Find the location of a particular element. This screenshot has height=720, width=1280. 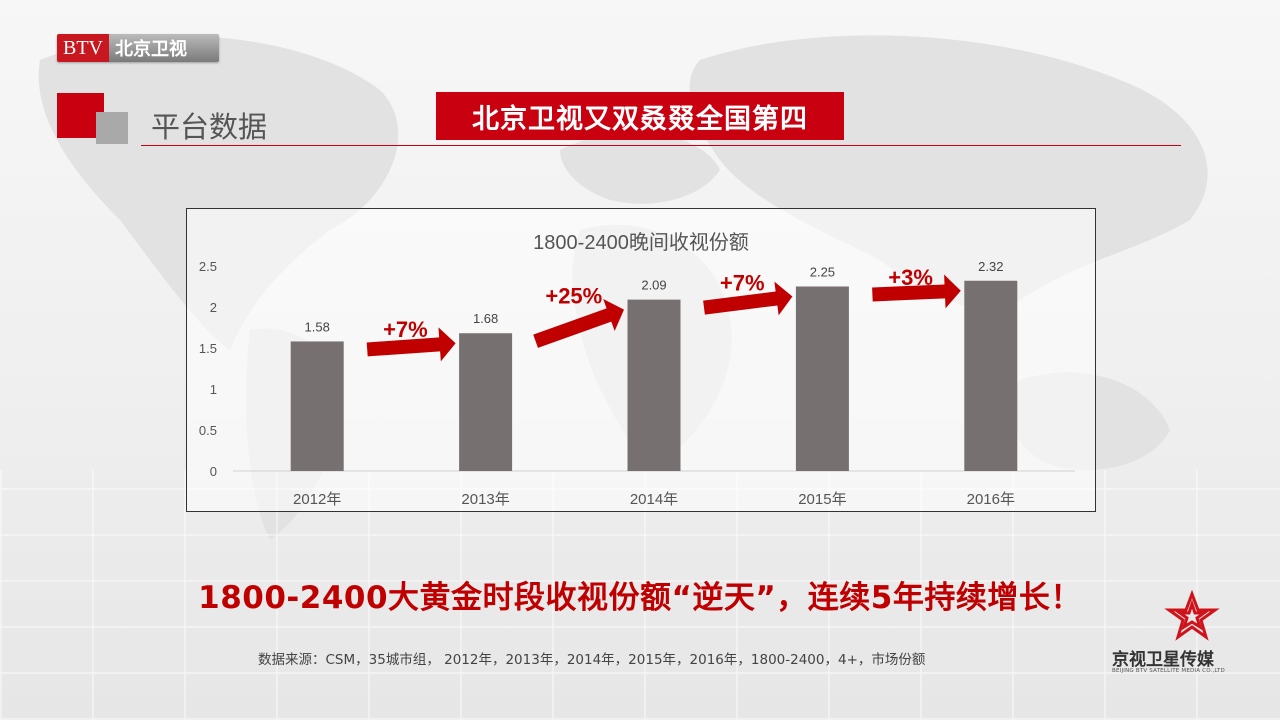

title-divider is located at coordinates (661, 145).